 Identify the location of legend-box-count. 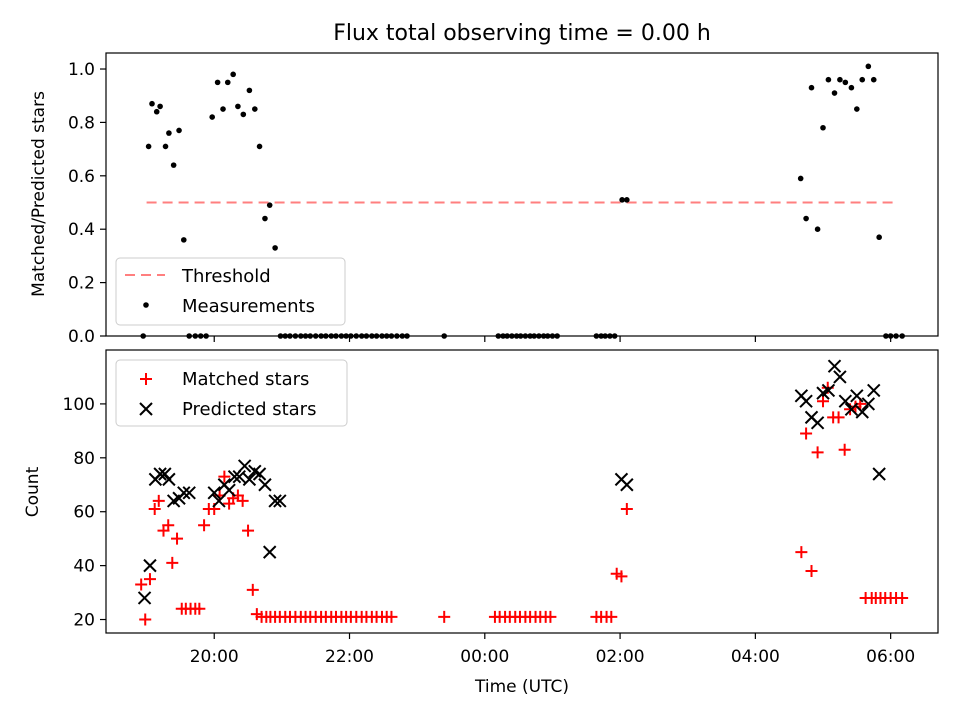
(231, 393).